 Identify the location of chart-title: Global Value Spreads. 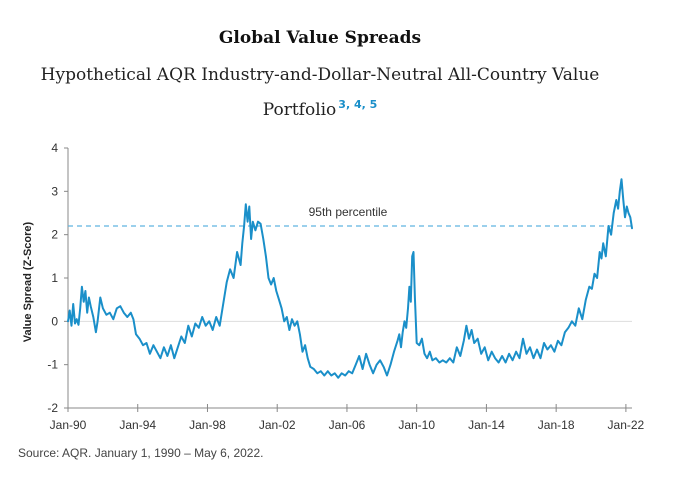
(320, 38).